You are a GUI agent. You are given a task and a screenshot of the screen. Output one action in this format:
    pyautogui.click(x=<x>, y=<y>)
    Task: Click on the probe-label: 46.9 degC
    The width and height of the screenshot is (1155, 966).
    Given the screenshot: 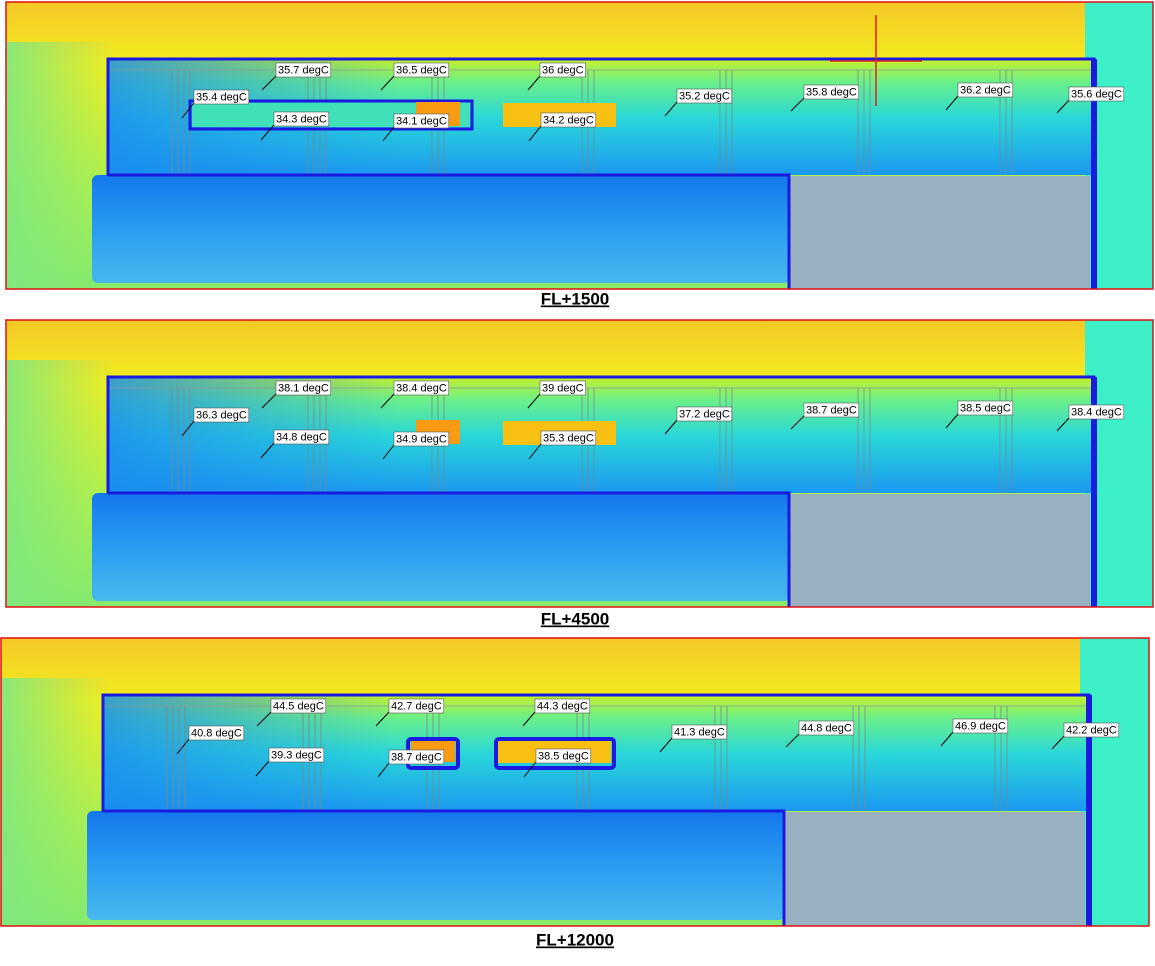 What is the action you would take?
    pyautogui.click(x=980, y=726)
    